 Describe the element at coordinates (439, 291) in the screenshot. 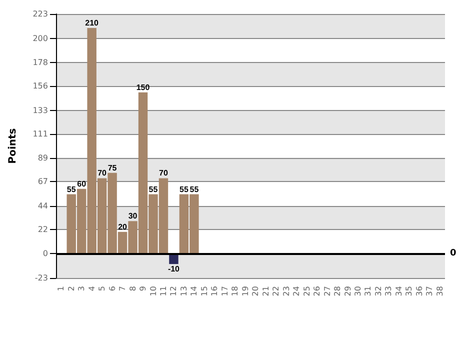

I see `x-tick-label: 38` at that location.